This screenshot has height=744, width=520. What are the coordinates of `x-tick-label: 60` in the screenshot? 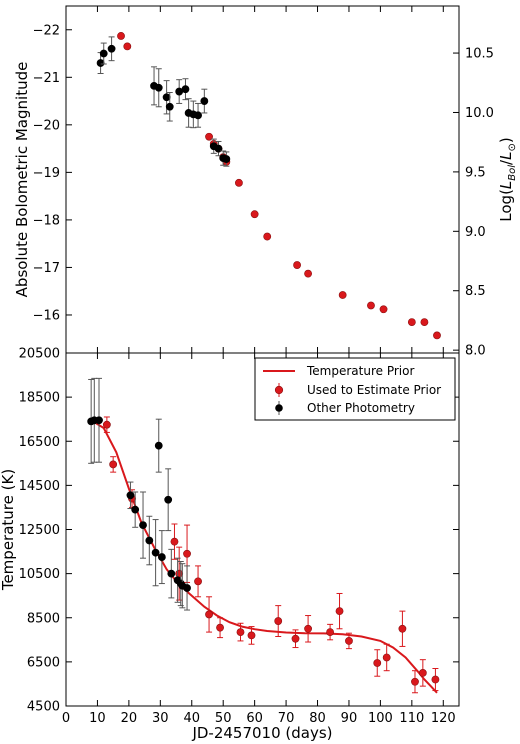 It's located at (254, 718).